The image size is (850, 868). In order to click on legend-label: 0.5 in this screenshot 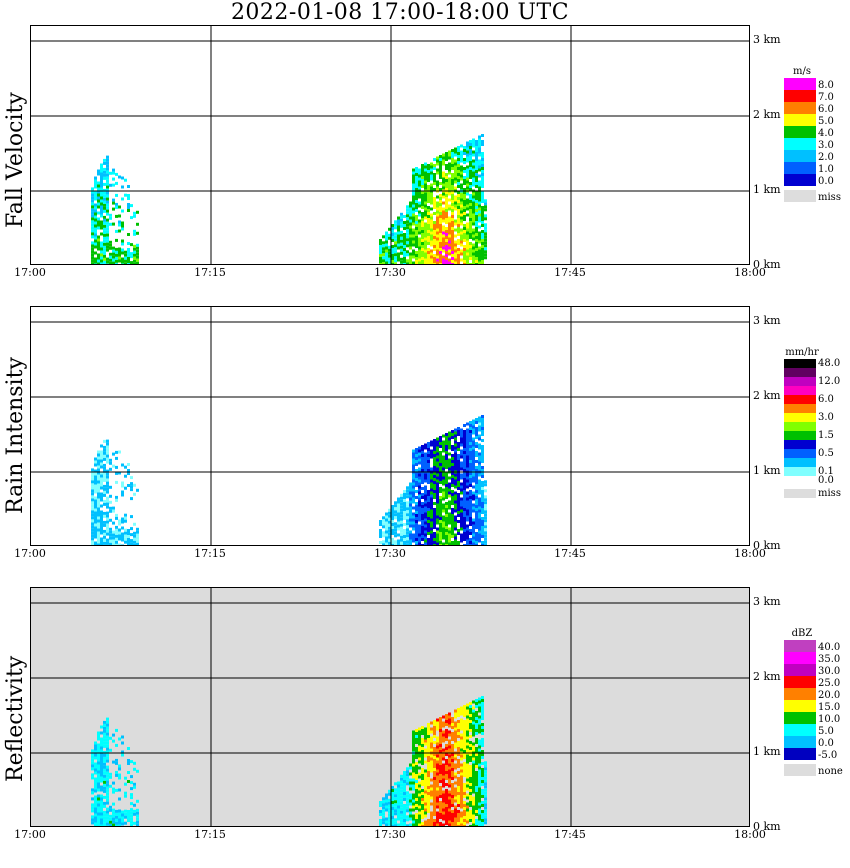, I will do `click(826, 453)`.